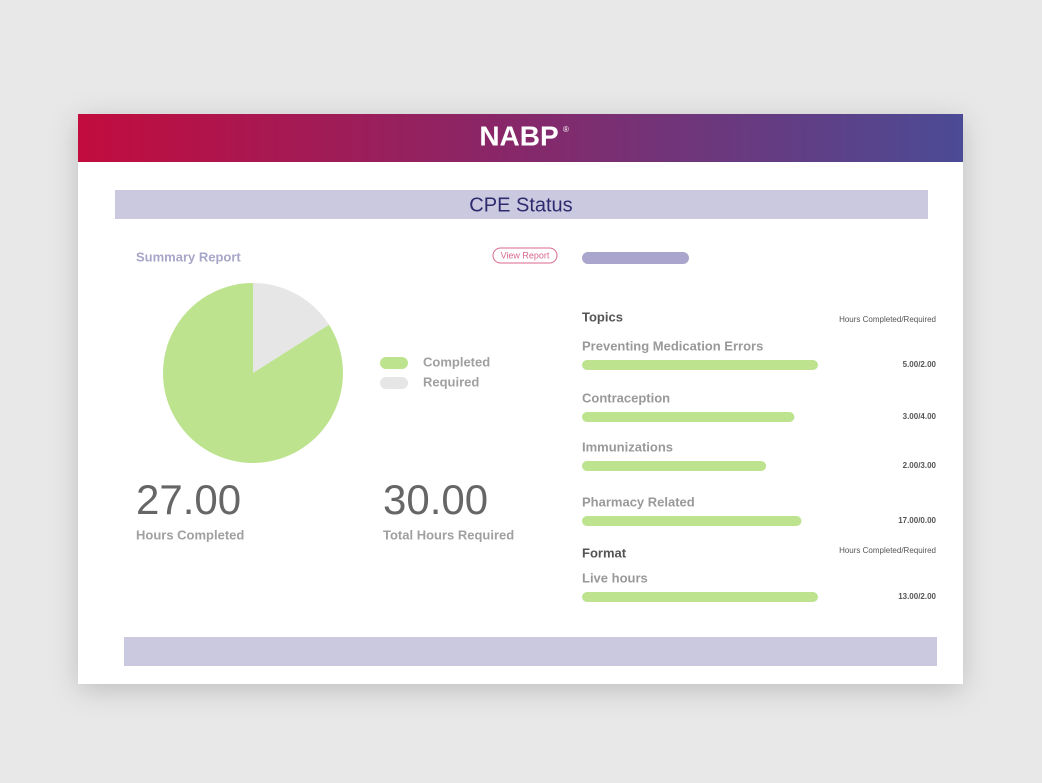  What do you see at coordinates (672, 345) in the screenshot?
I see `item-name: Preventing Medication Errors` at bounding box center [672, 345].